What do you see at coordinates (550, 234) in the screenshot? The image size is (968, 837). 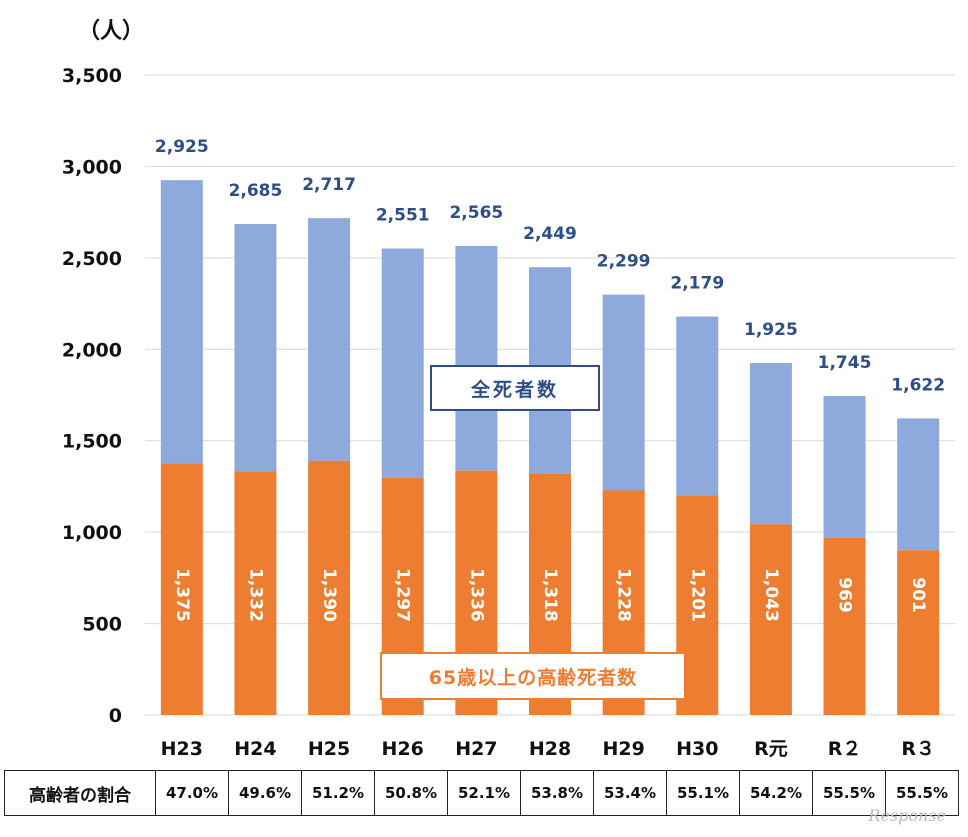 I see `total-value-label: 2,449` at bounding box center [550, 234].